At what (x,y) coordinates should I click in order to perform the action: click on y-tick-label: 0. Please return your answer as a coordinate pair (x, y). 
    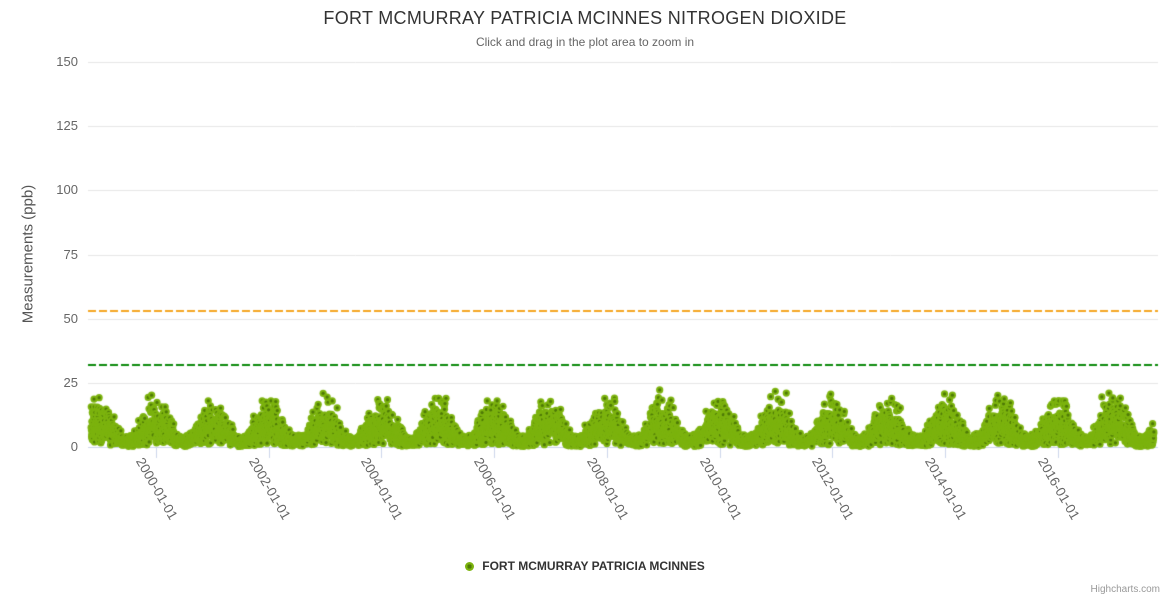
    Looking at the image, I should click on (74, 446).